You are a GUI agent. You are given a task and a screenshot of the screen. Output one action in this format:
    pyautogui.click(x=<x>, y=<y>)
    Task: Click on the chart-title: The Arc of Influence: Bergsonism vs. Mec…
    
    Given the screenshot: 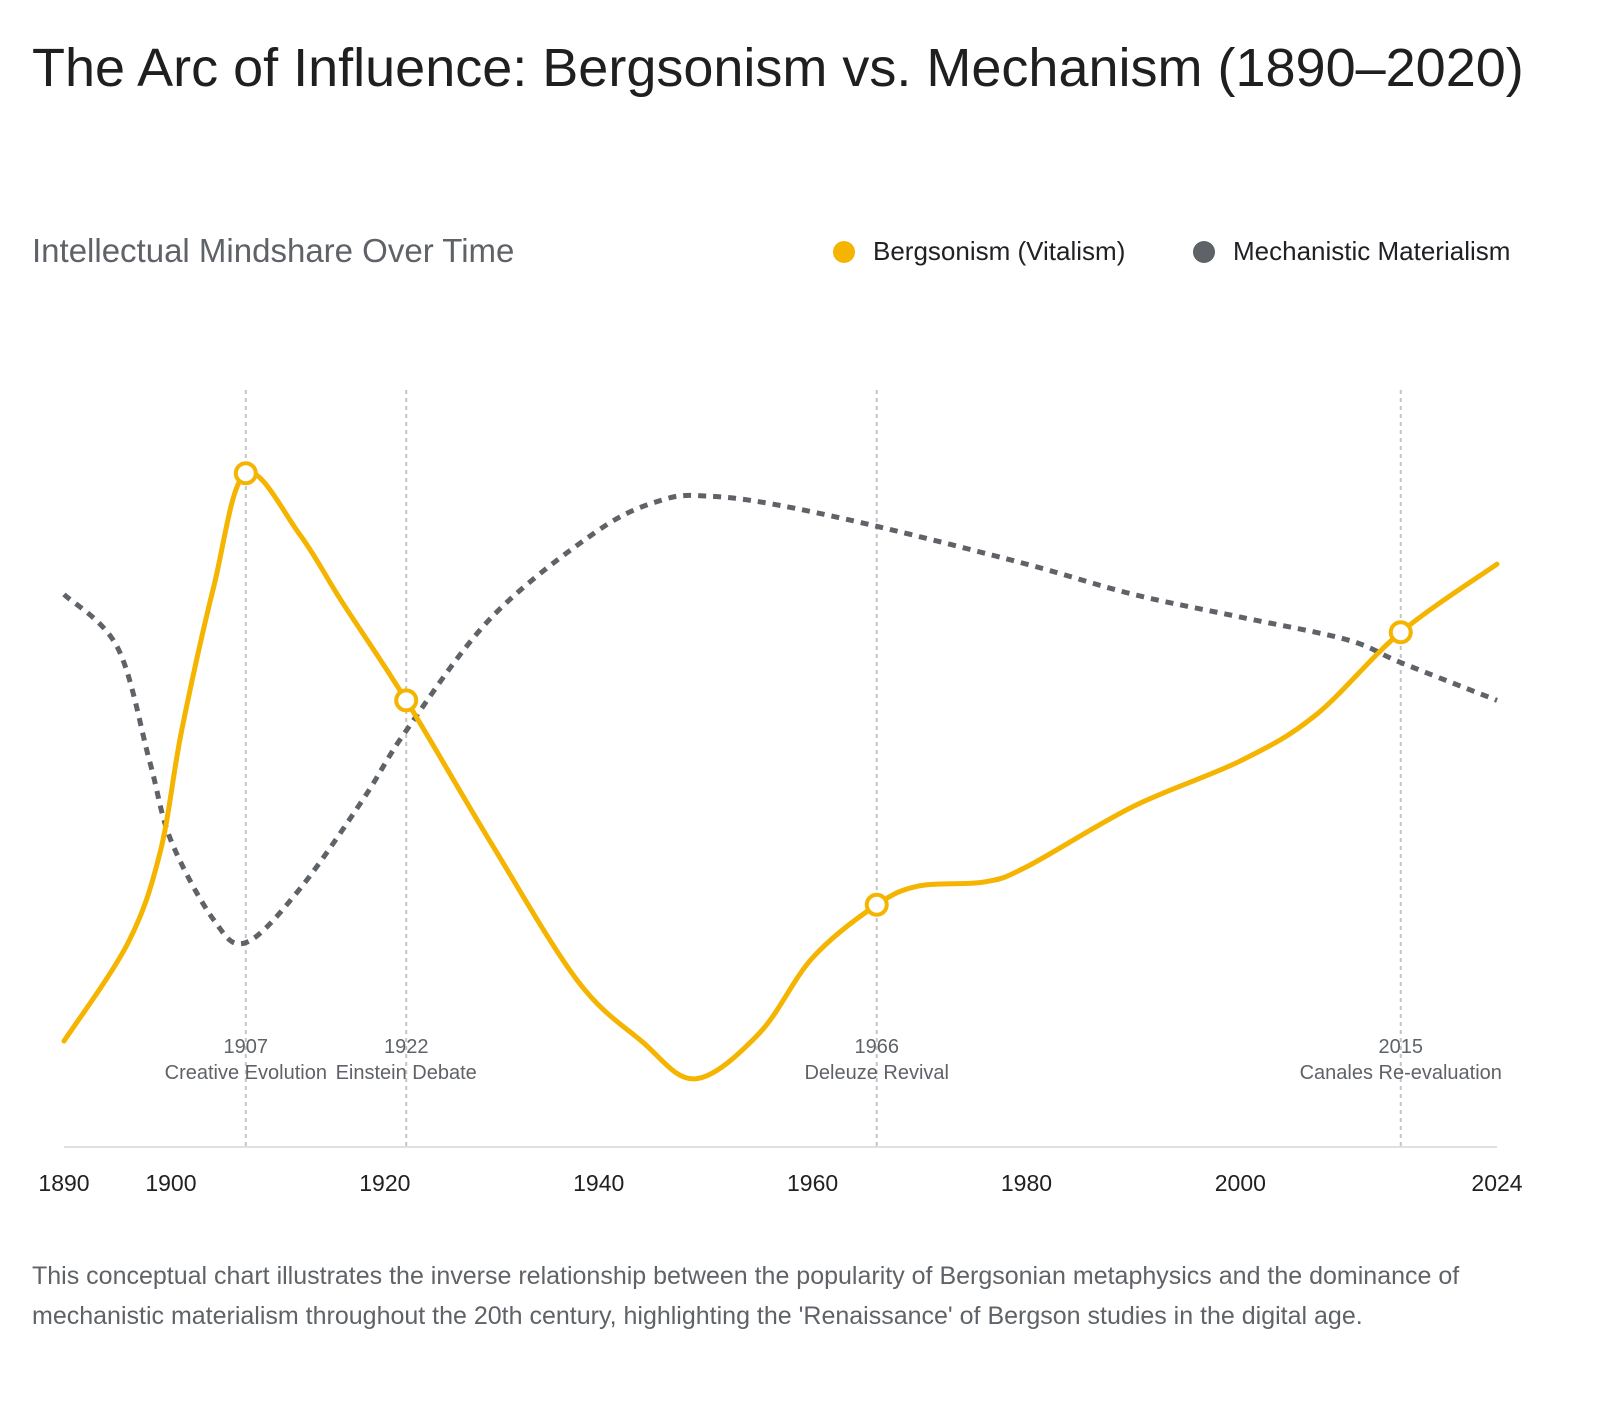 What is the action you would take?
    pyautogui.click(x=778, y=68)
    